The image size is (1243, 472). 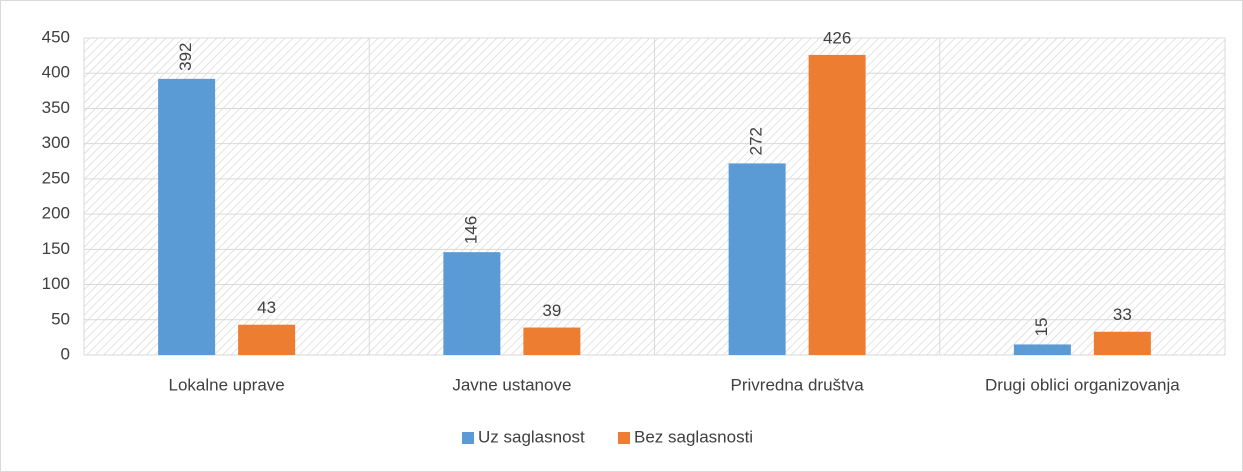 I want to click on x-tick-label: Lokalne uprave, so click(x=226, y=384).